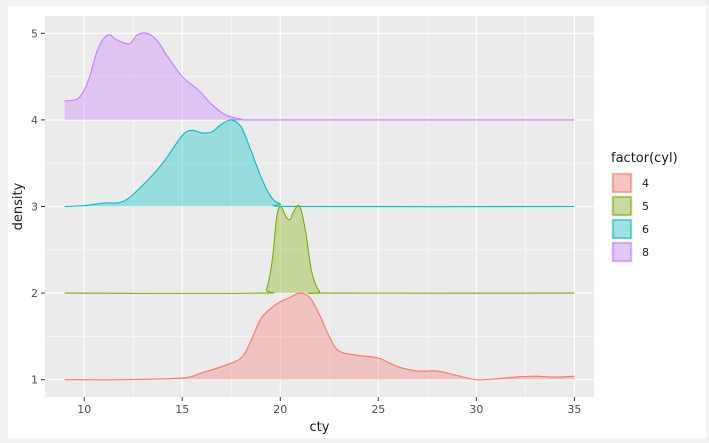 This screenshot has width=709, height=443. What do you see at coordinates (34, 293) in the screenshot?
I see `y-tick-label: 2` at bounding box center [34, 293].